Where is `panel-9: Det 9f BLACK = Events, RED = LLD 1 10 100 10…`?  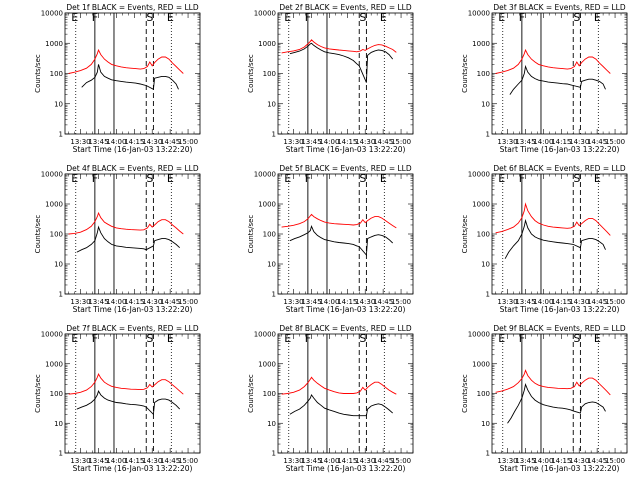
panel-9: Det 9f BLACK = Events, RED = LLD 1 10 100 10… is located at coordinates (544, 398).